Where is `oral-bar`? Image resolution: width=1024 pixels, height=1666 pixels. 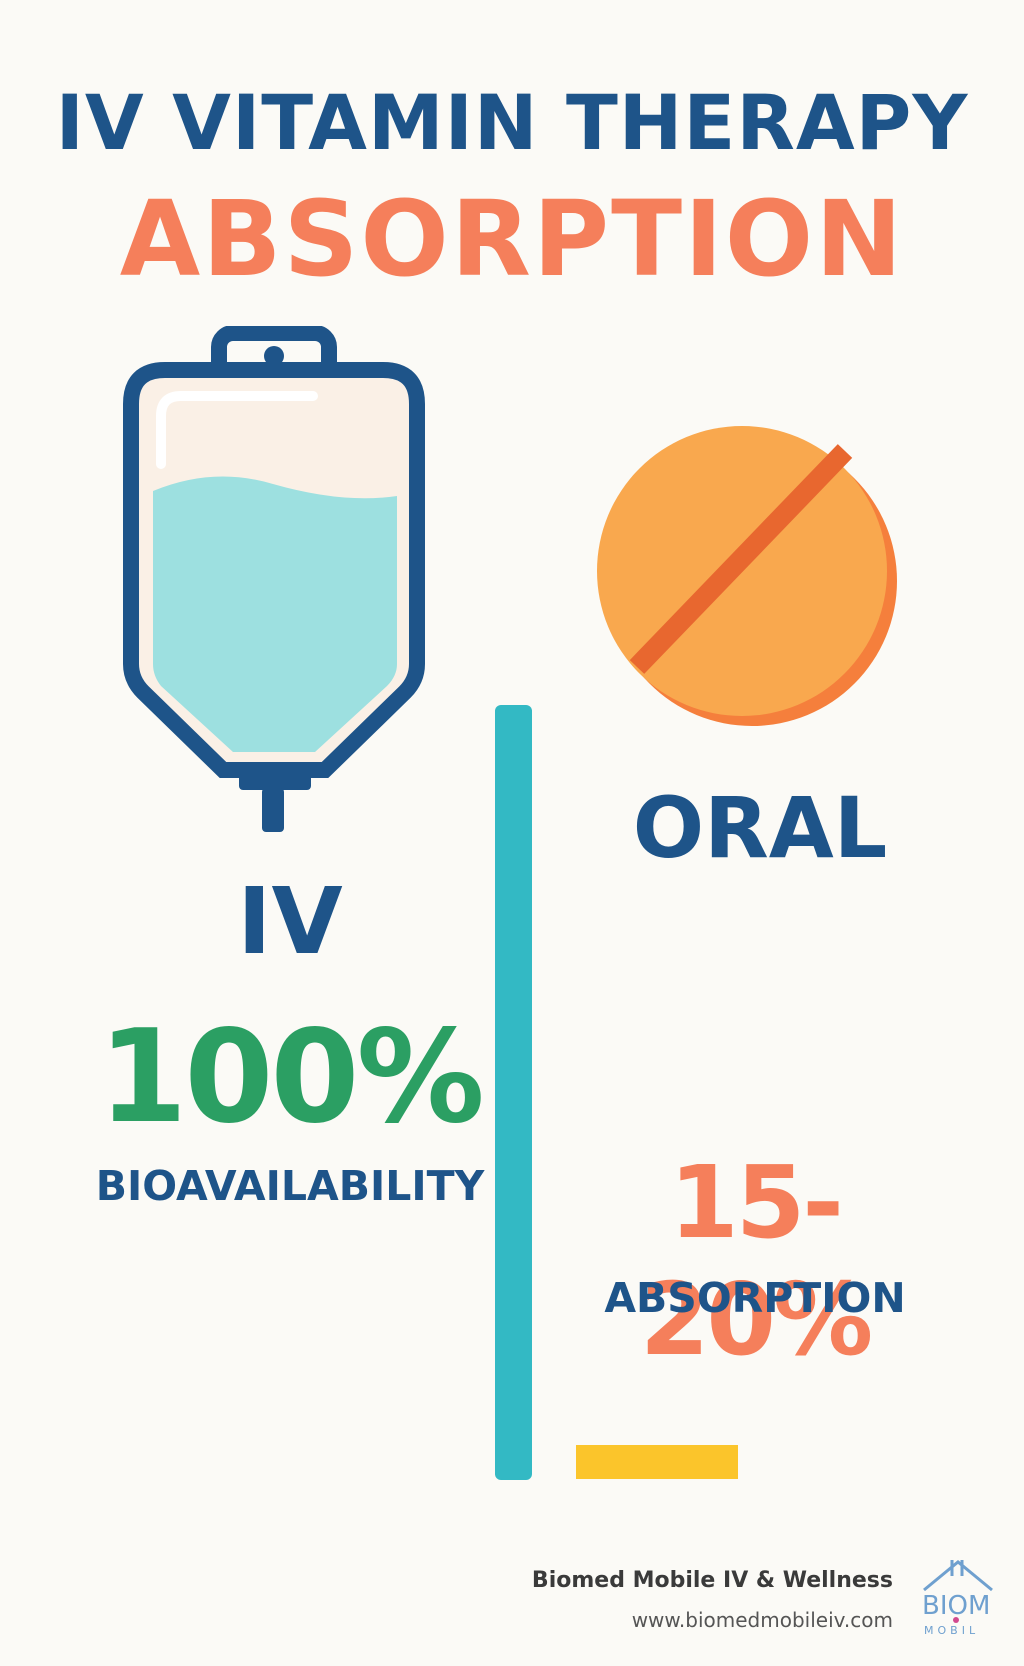
oral-bar is located at coordinates (657, 1462).